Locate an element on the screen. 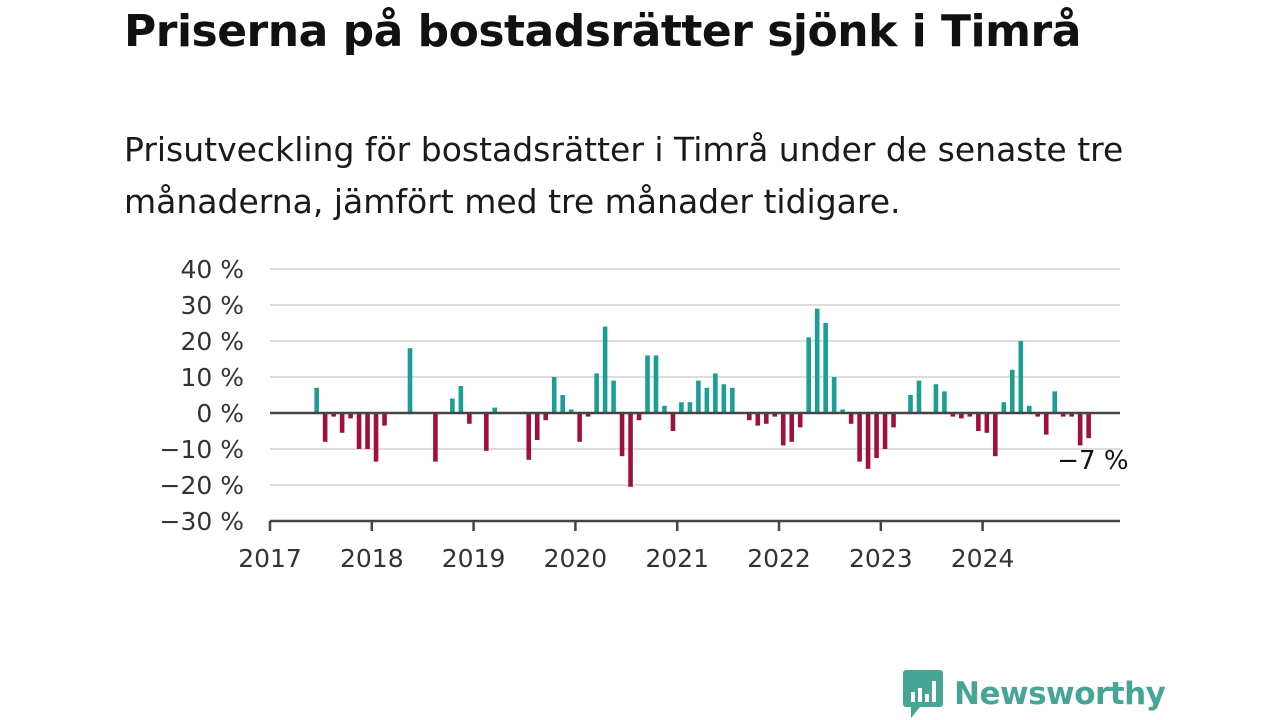  y-tick-label: 0 % is located at coordinates (220, 413).